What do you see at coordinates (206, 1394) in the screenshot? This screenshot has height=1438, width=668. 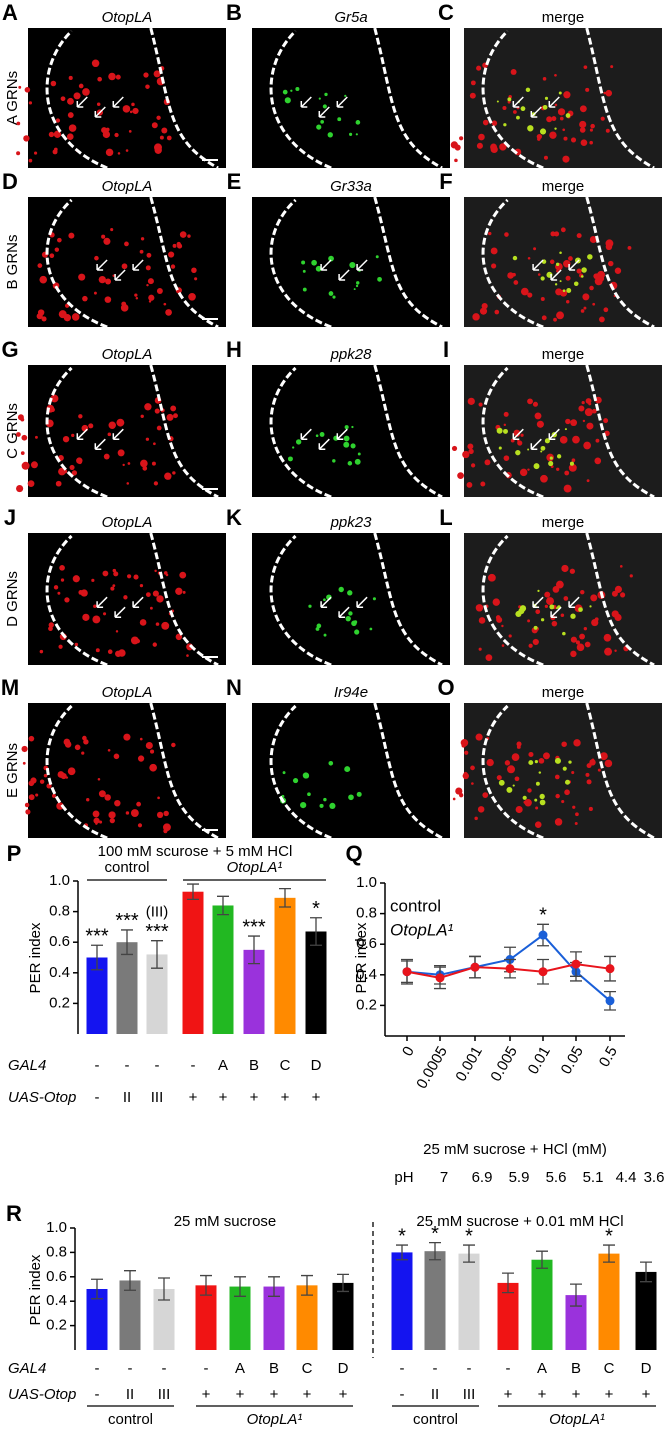 I see `row-value: +` at bounding box center [206, 1394].